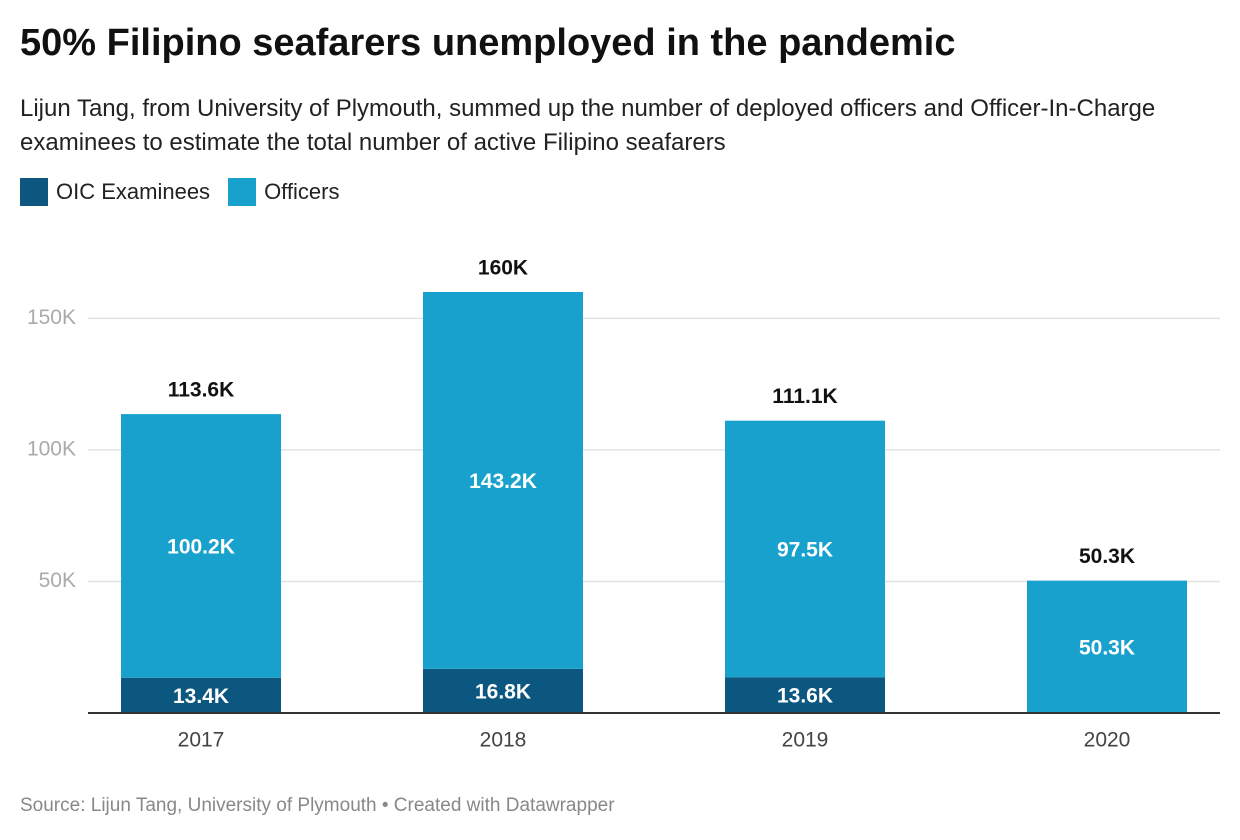  Describe the element at coordinates (503, 740) in the screenshot. I see `x-tick-label: 2018` at that location.